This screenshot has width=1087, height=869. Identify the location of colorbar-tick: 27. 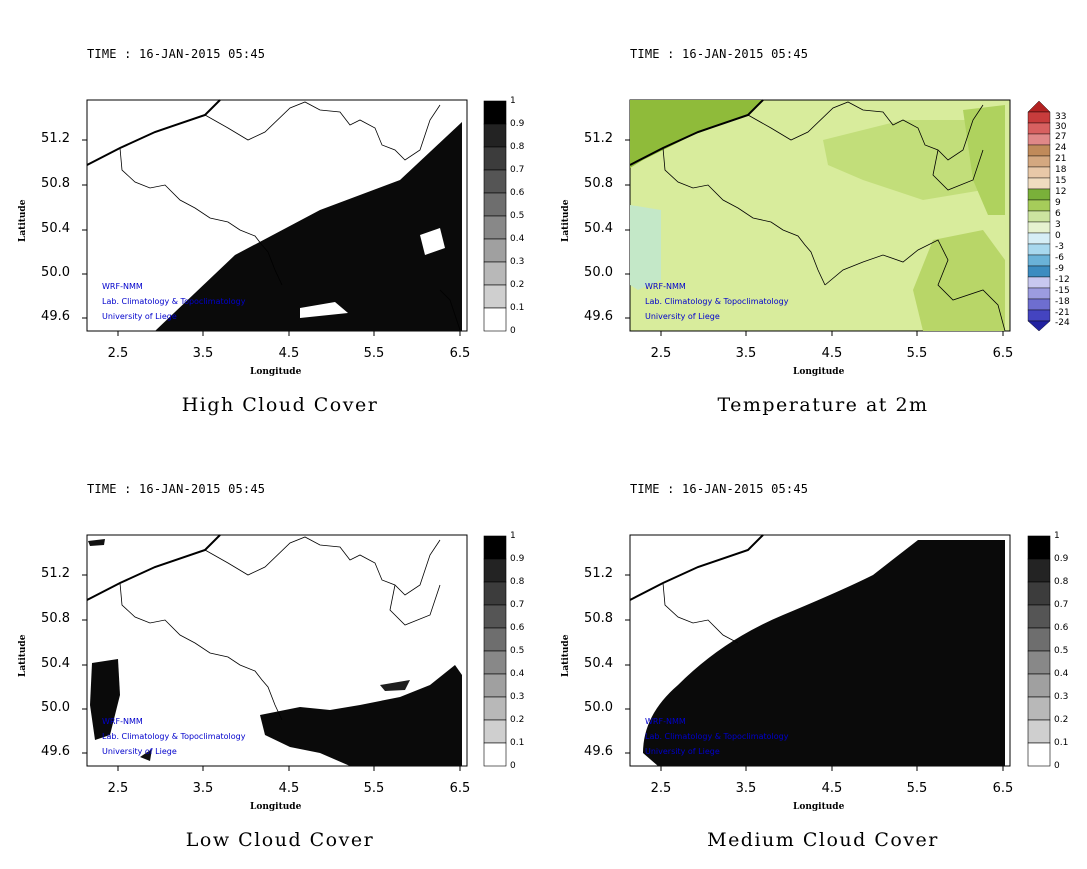
(1061, 137).